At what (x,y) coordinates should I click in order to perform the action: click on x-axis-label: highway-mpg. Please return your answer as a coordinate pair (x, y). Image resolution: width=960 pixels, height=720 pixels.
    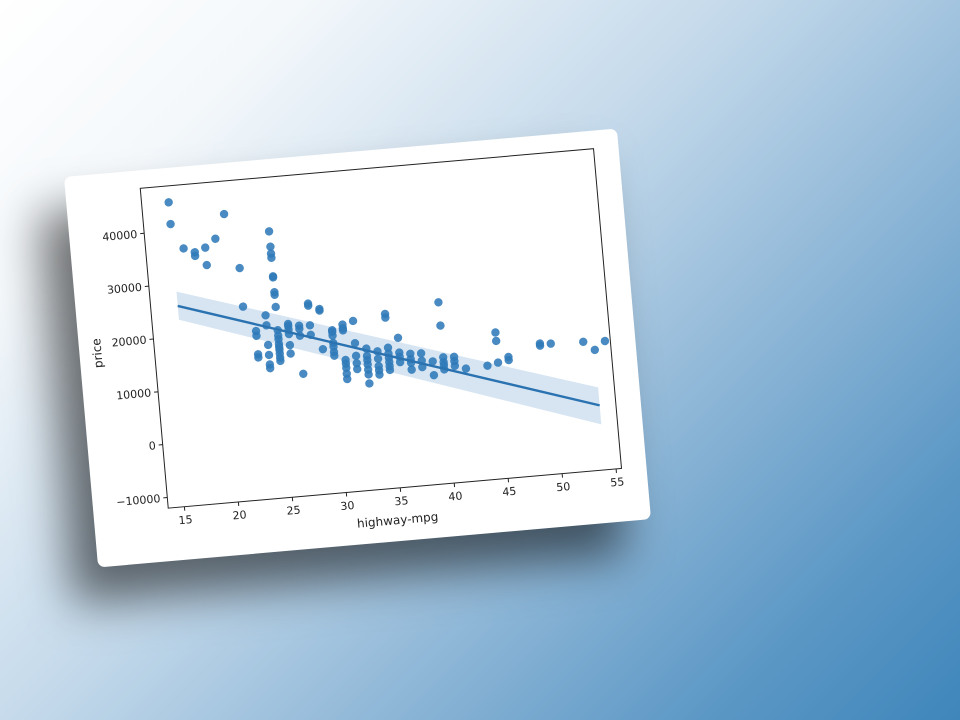
    Looking at the image, I should click on (397, 520).